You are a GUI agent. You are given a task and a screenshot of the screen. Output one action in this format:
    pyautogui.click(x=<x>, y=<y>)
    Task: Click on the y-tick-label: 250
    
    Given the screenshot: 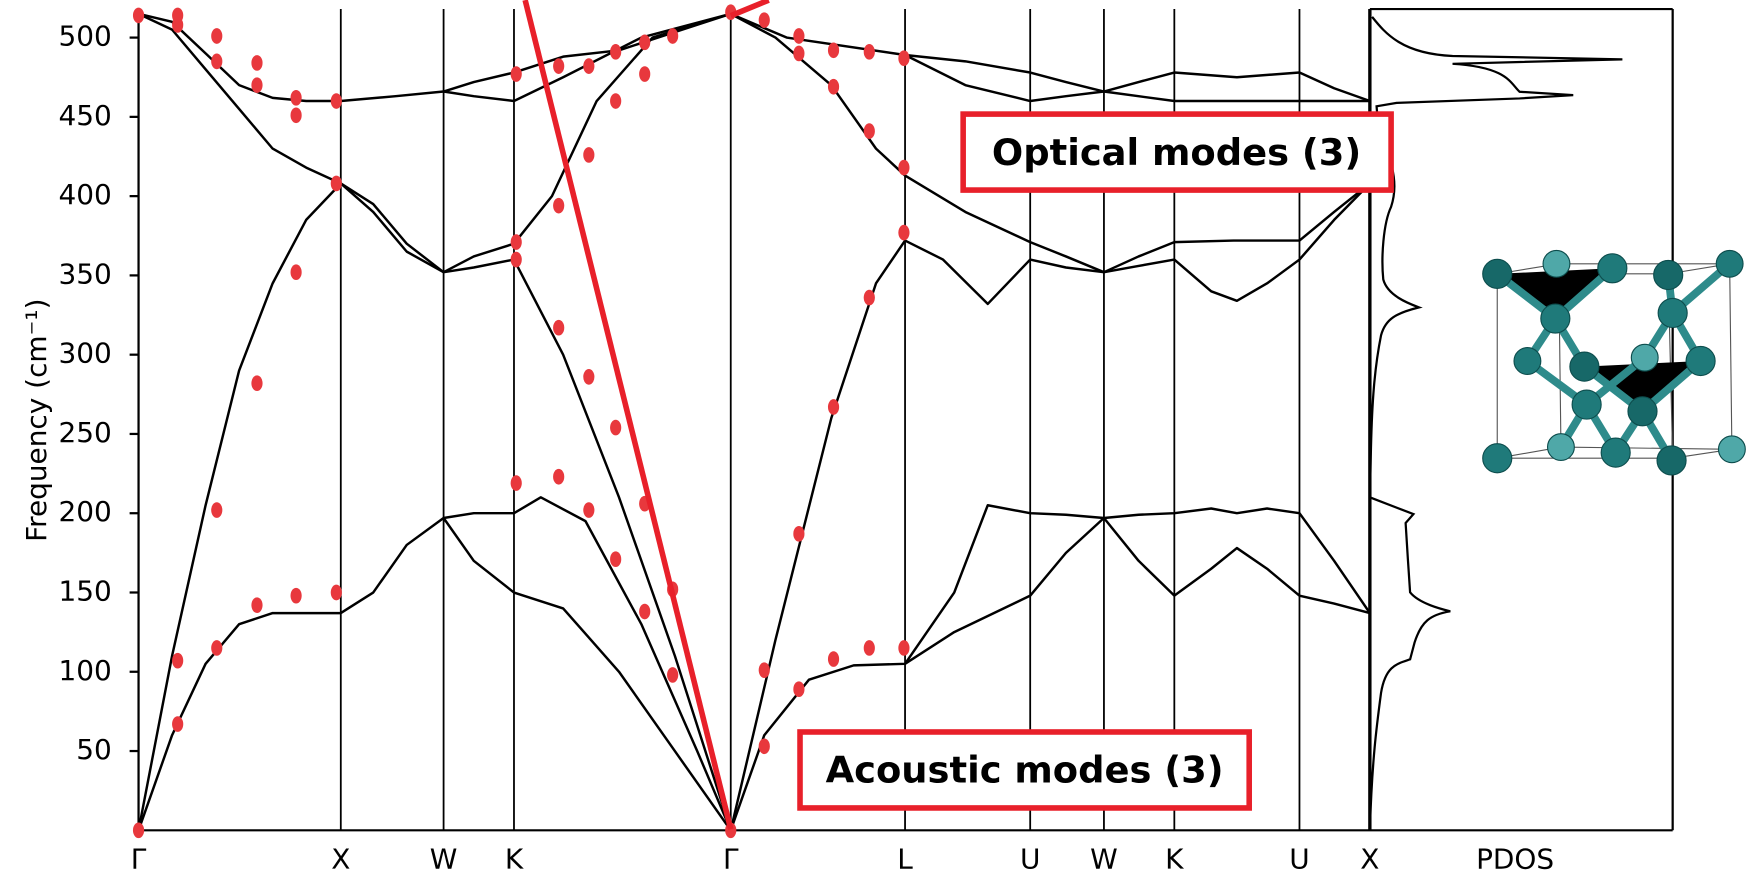 What is the action you would take?
    pyautogui.click(x=84, y=432)
    